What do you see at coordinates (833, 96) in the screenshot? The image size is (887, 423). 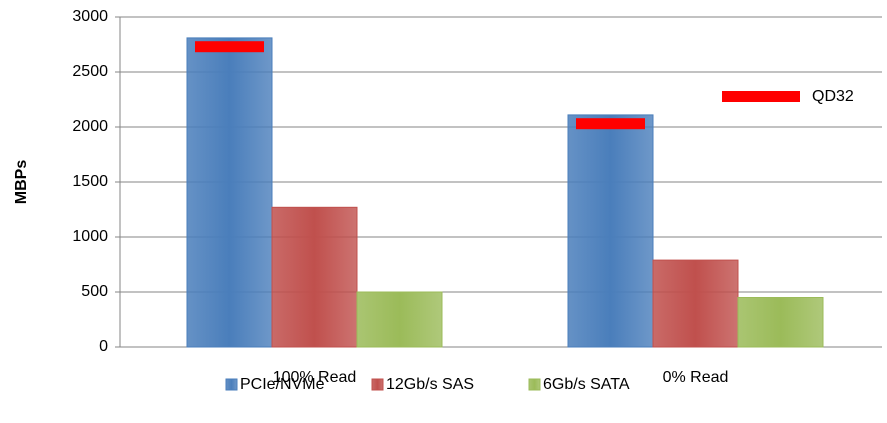 I see `legend-label: QD32` at bounding box center [833, 96].